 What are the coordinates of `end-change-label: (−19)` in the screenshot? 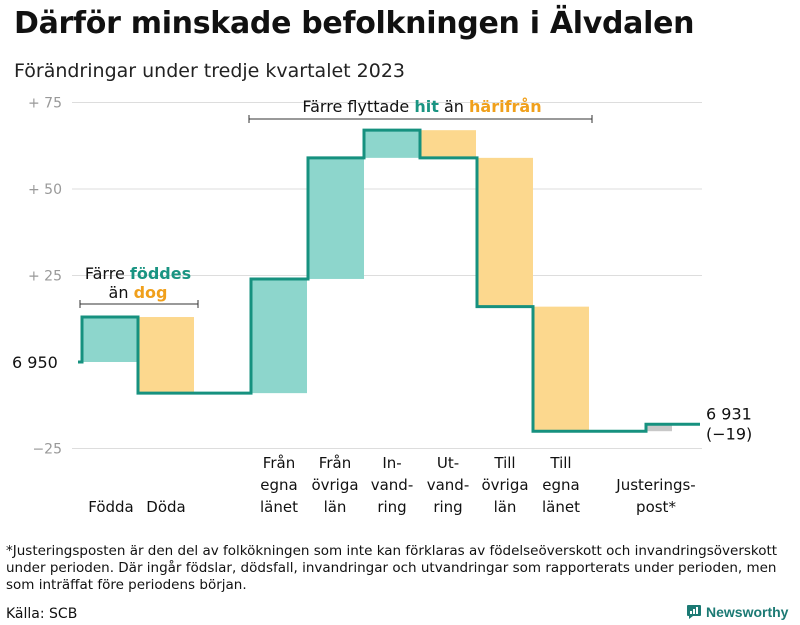 It's located at (729, 433).